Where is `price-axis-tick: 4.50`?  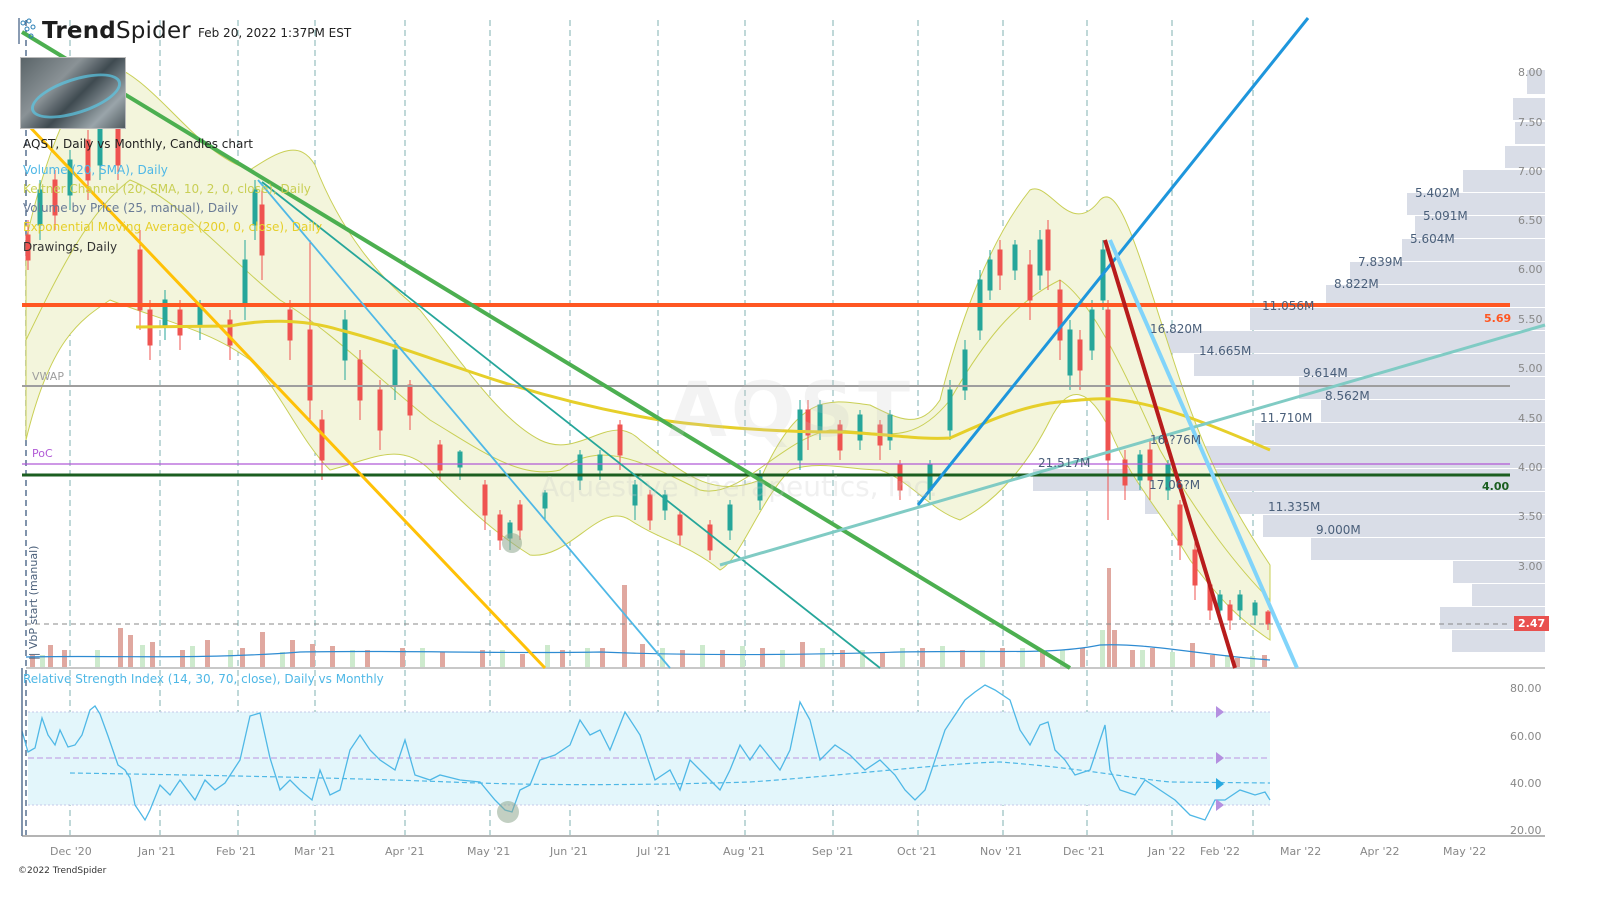 price-axis-tick: 4.50 is located at coordinates (1530, 418).